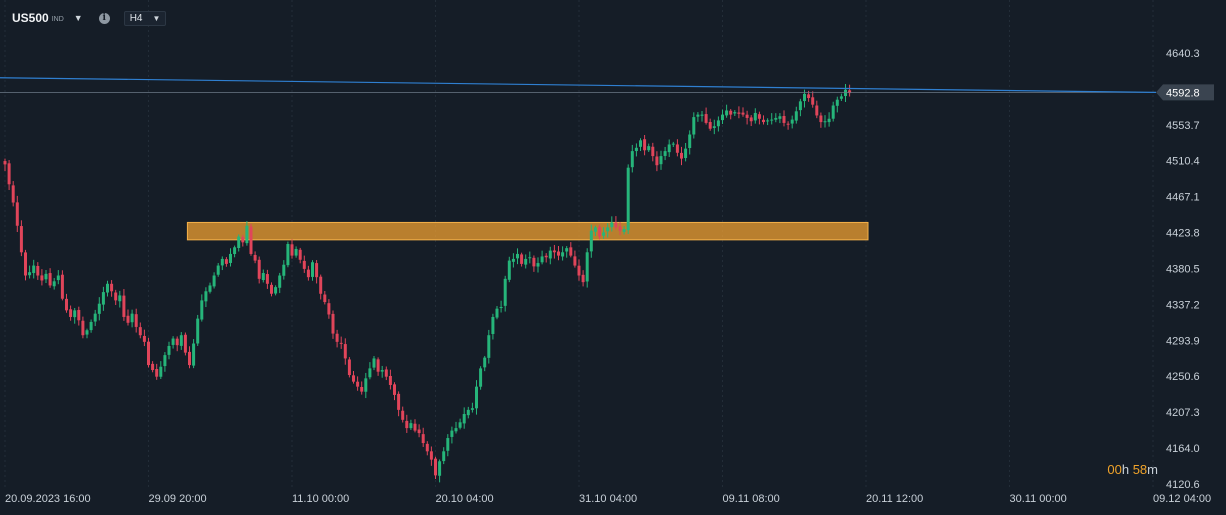 The image size is (1226, 515). I want to click on trendline, so click(578, 85).